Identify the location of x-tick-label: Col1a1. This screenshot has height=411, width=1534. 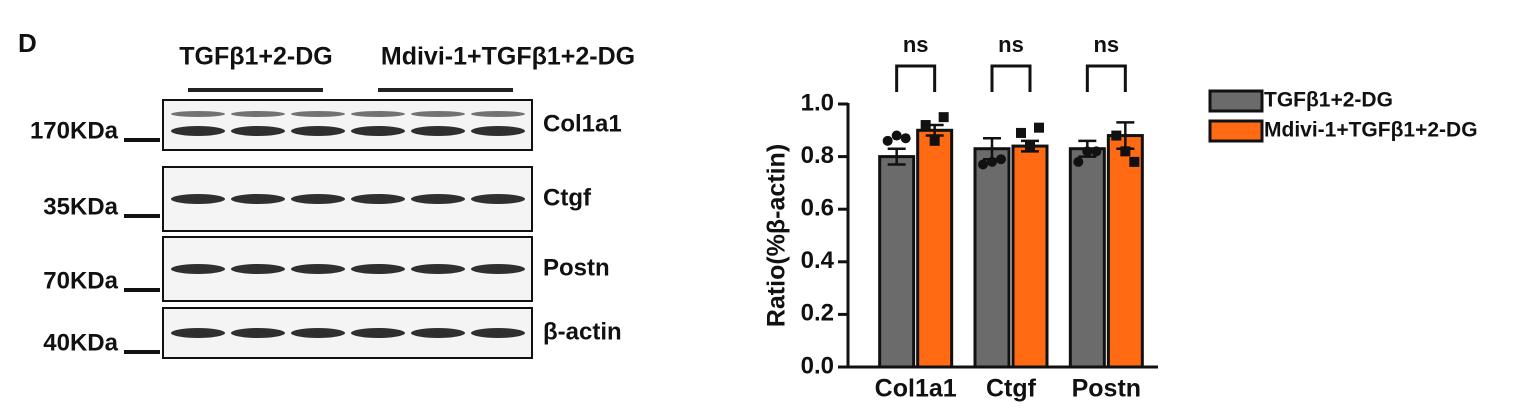
(916, 389).